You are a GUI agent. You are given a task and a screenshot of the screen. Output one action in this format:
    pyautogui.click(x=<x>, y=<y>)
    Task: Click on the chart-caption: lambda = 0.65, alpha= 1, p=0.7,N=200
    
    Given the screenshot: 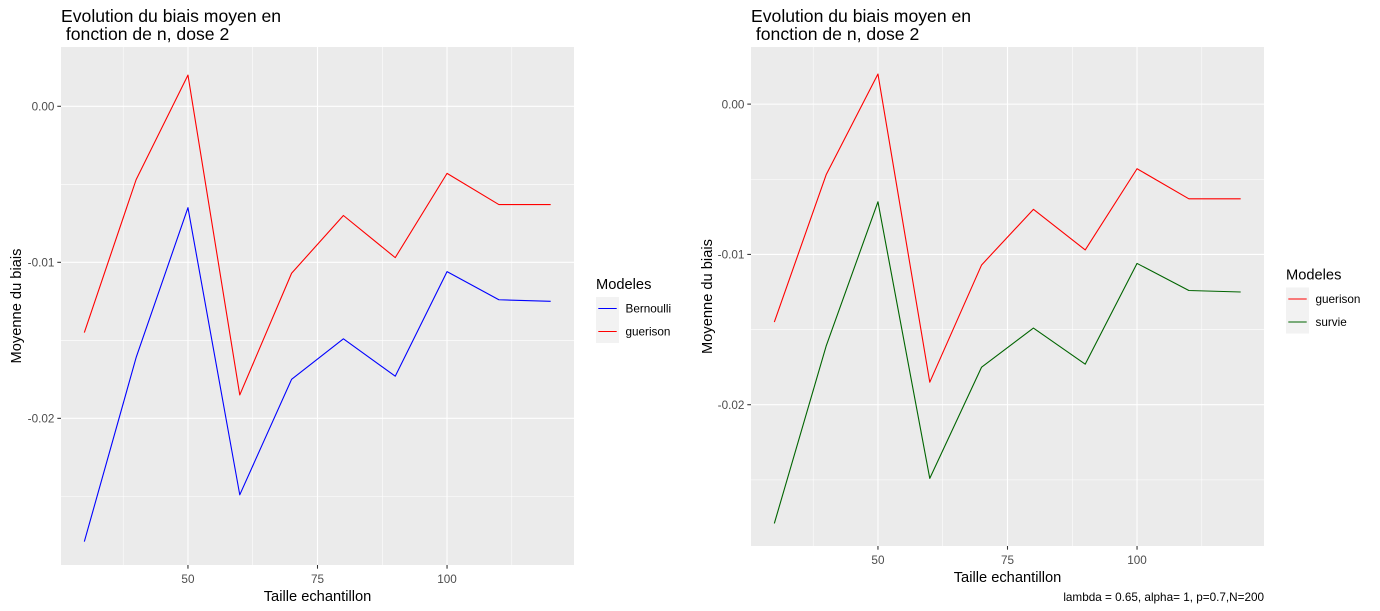 What is the action you would take?
    pyautogui.click(x=1163, y=597)
    